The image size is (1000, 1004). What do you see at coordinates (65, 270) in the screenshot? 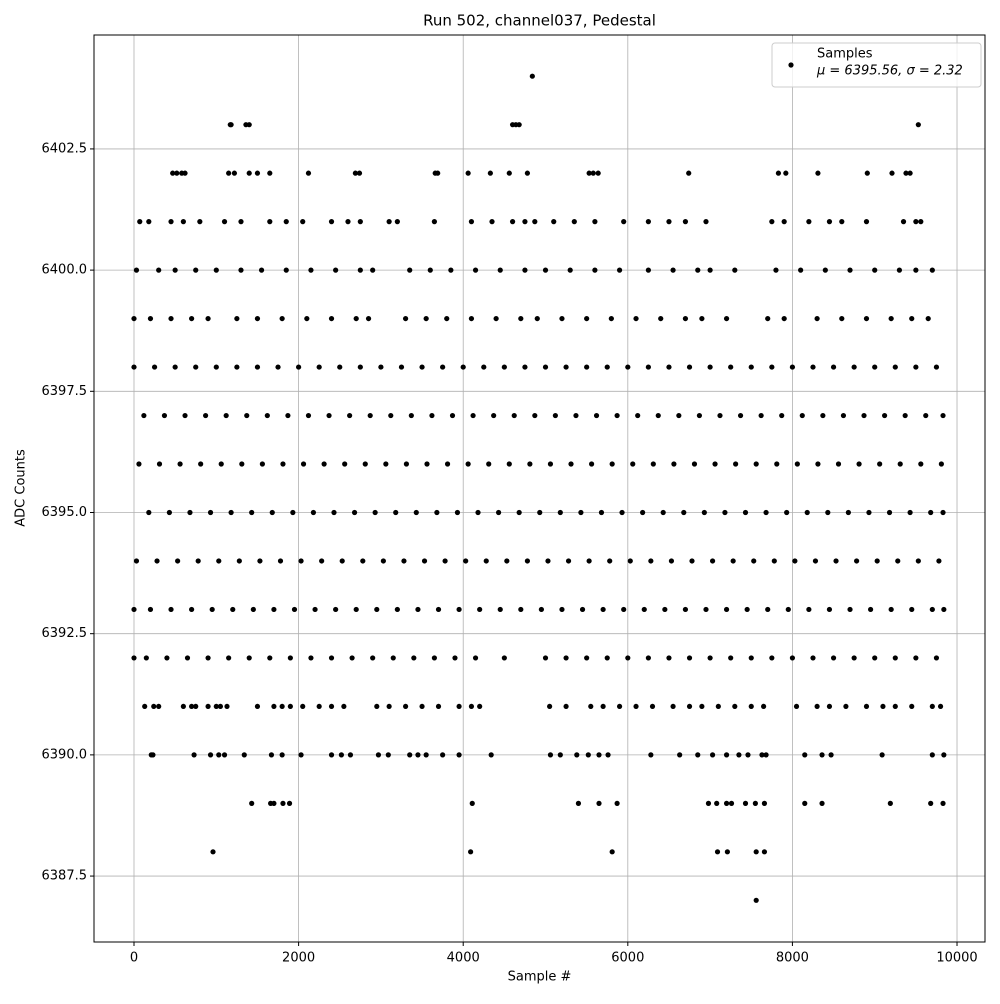
I see `y-tick-label: 6400.0` at bounding box center [65, 270].